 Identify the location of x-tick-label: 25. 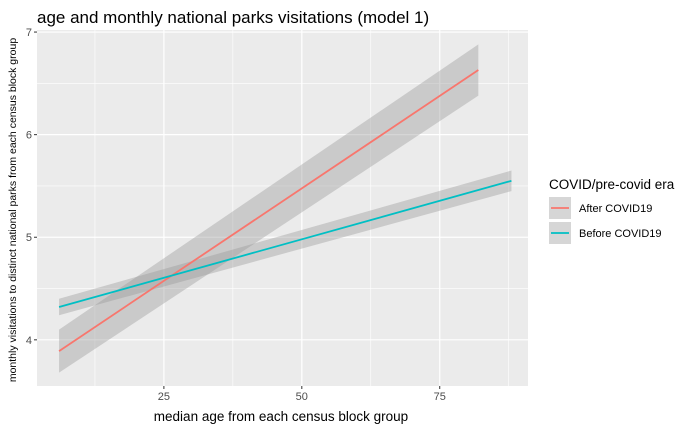
(164, 397).